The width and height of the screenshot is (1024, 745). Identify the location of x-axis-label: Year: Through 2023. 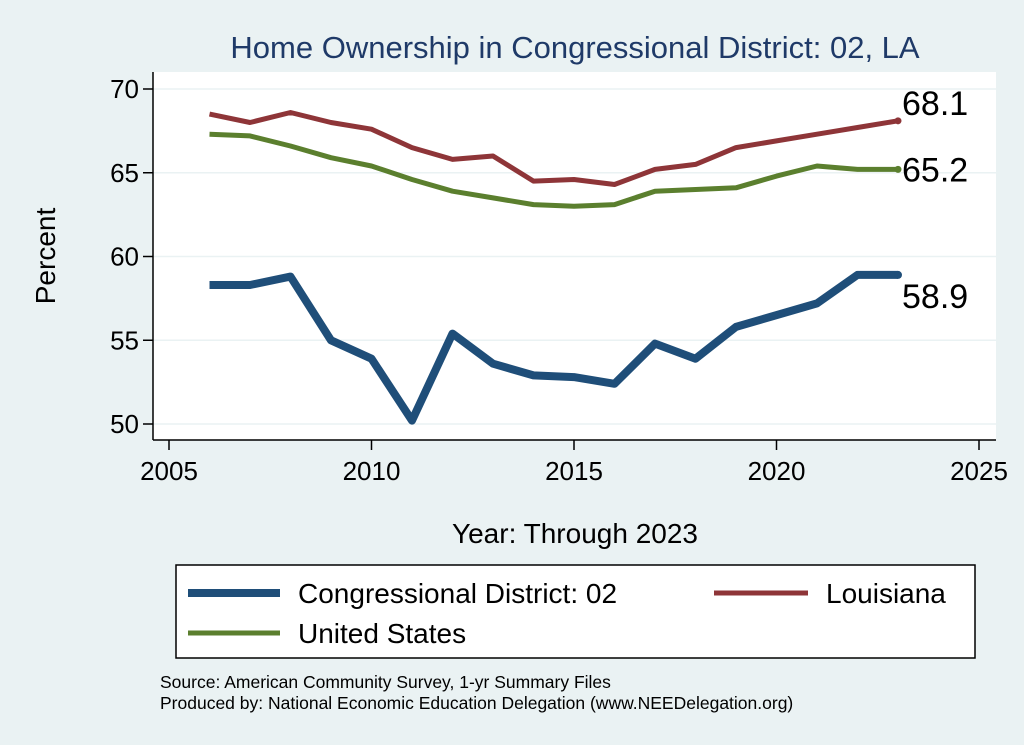
(575, 533).